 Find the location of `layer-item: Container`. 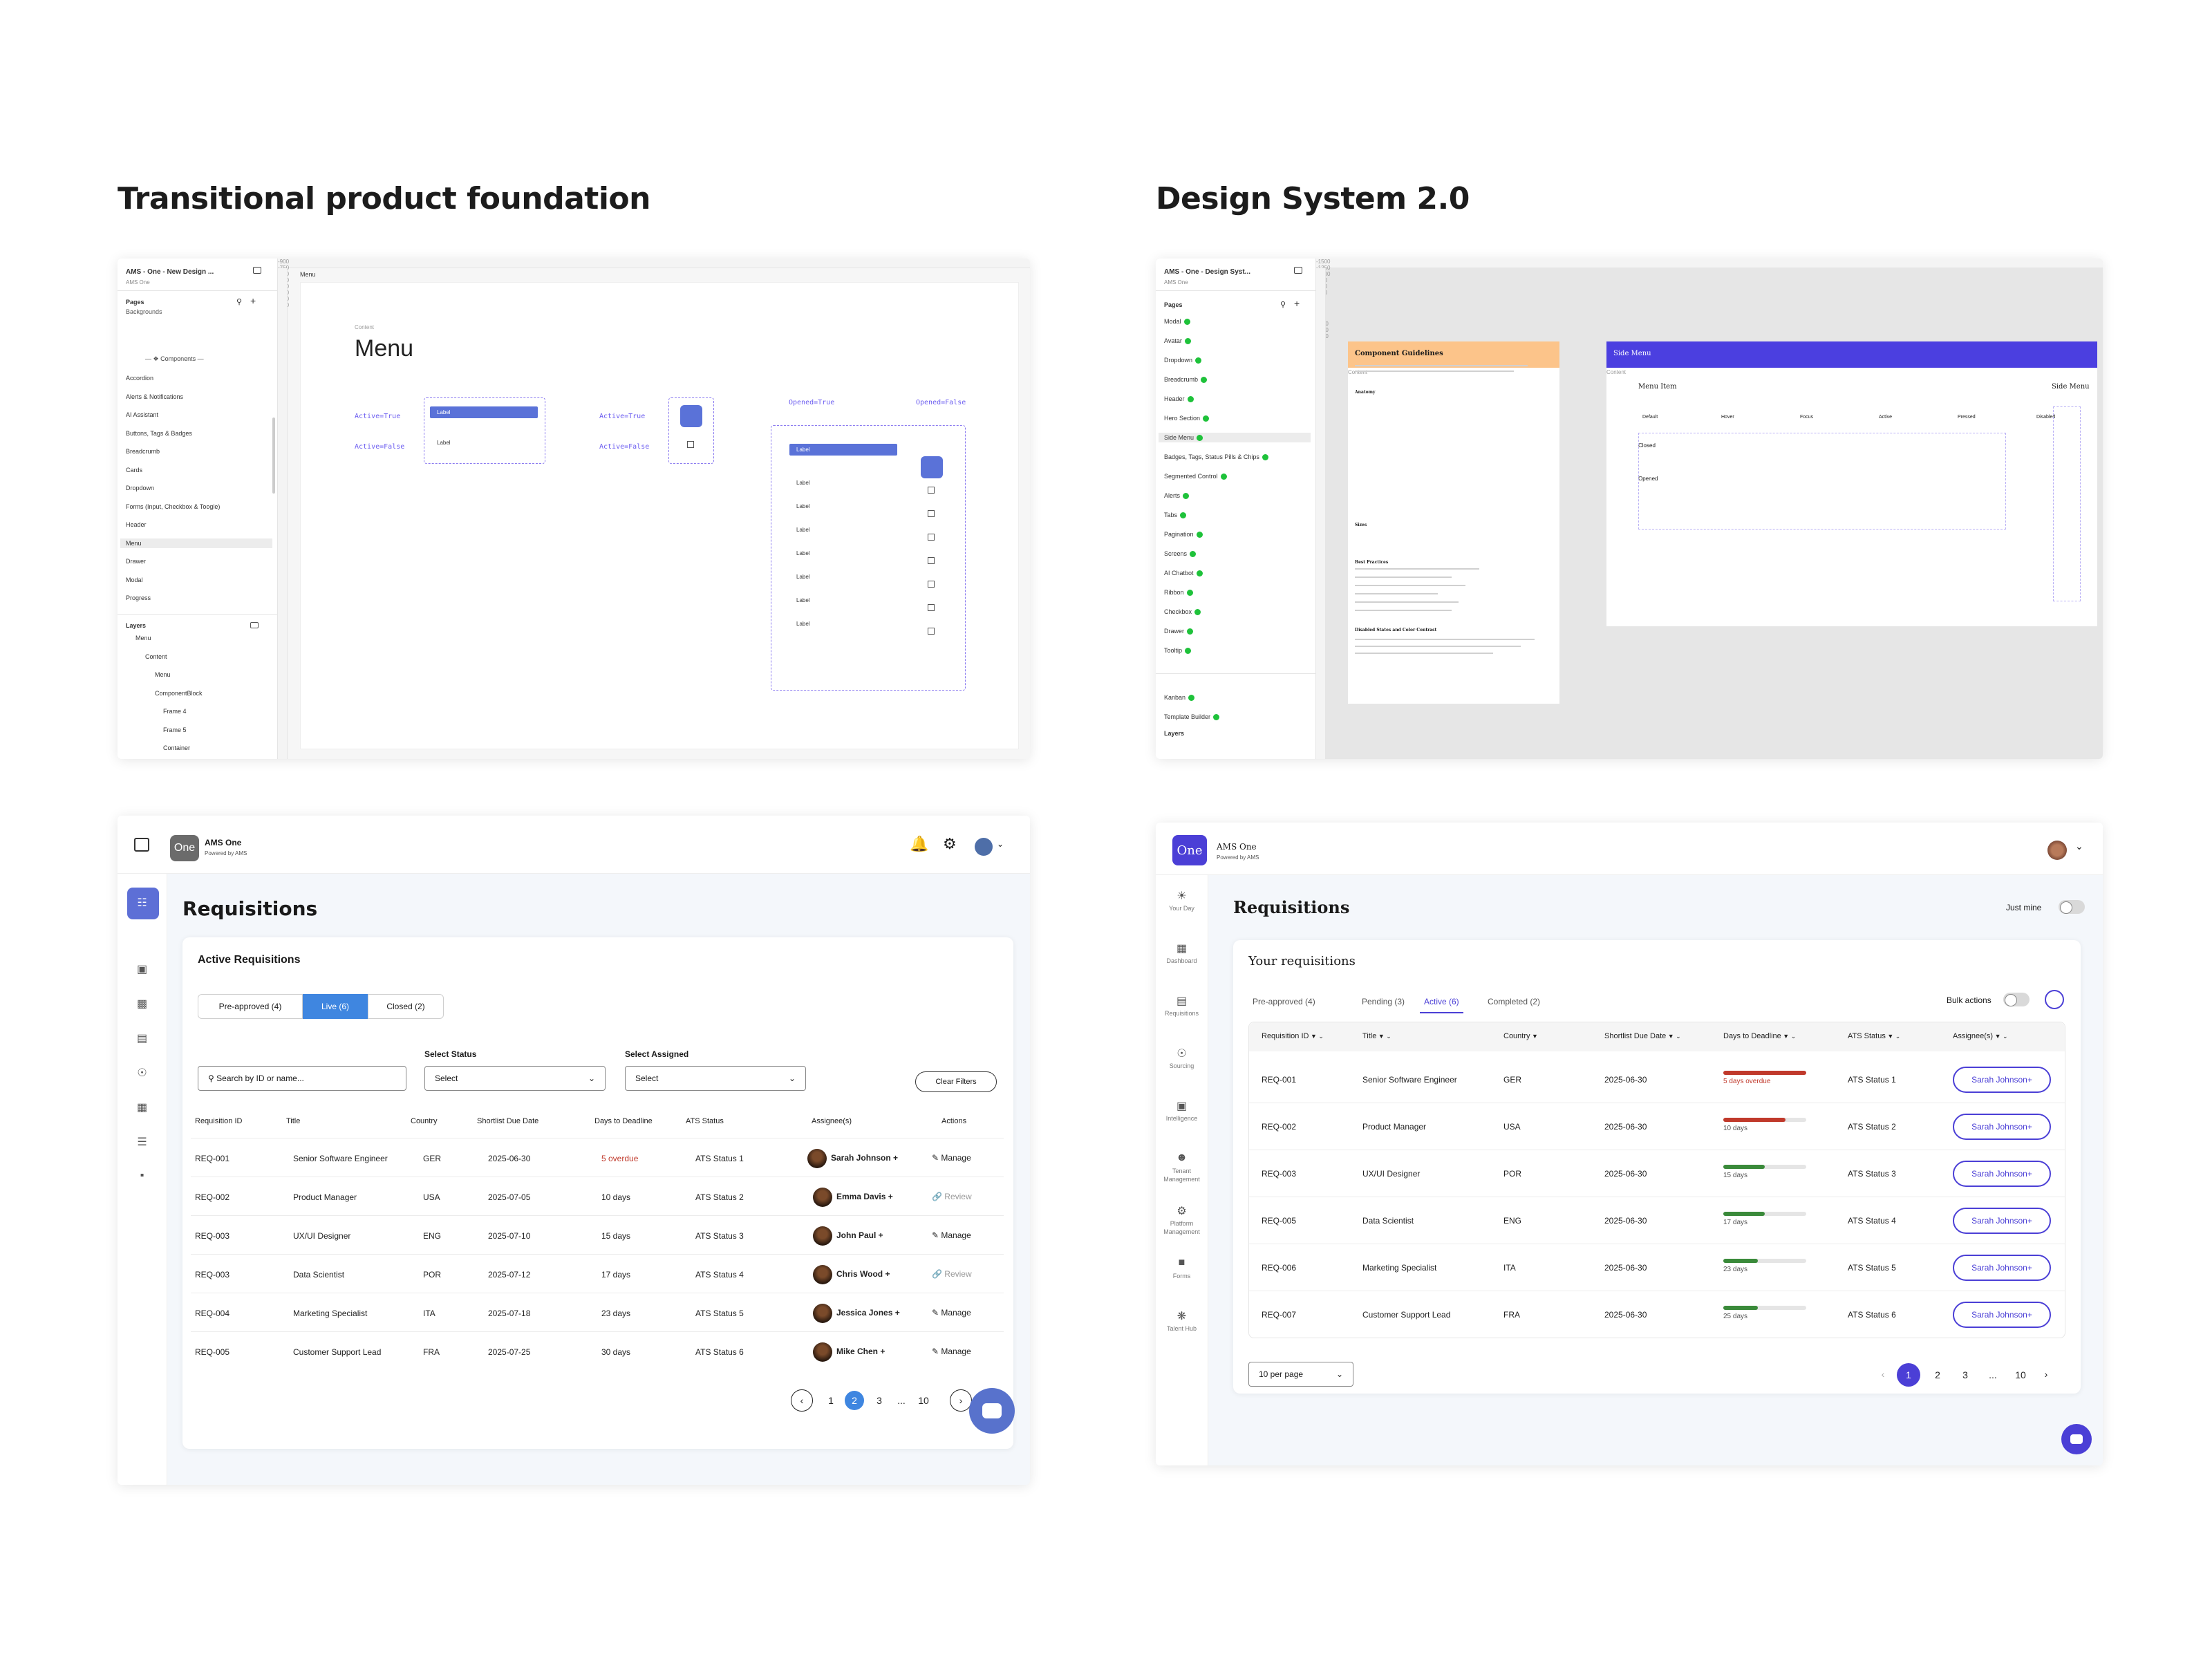

layer-item: Container is located at coordinates (177, 747).